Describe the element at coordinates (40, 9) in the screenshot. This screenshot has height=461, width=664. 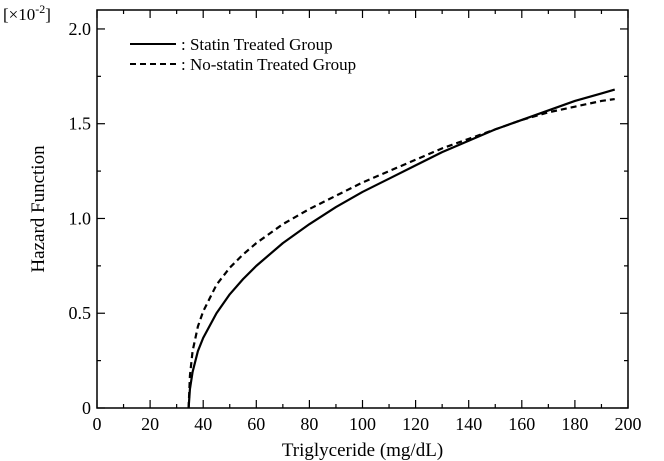
I see `y-multiplier-exponent: -2` at that location.